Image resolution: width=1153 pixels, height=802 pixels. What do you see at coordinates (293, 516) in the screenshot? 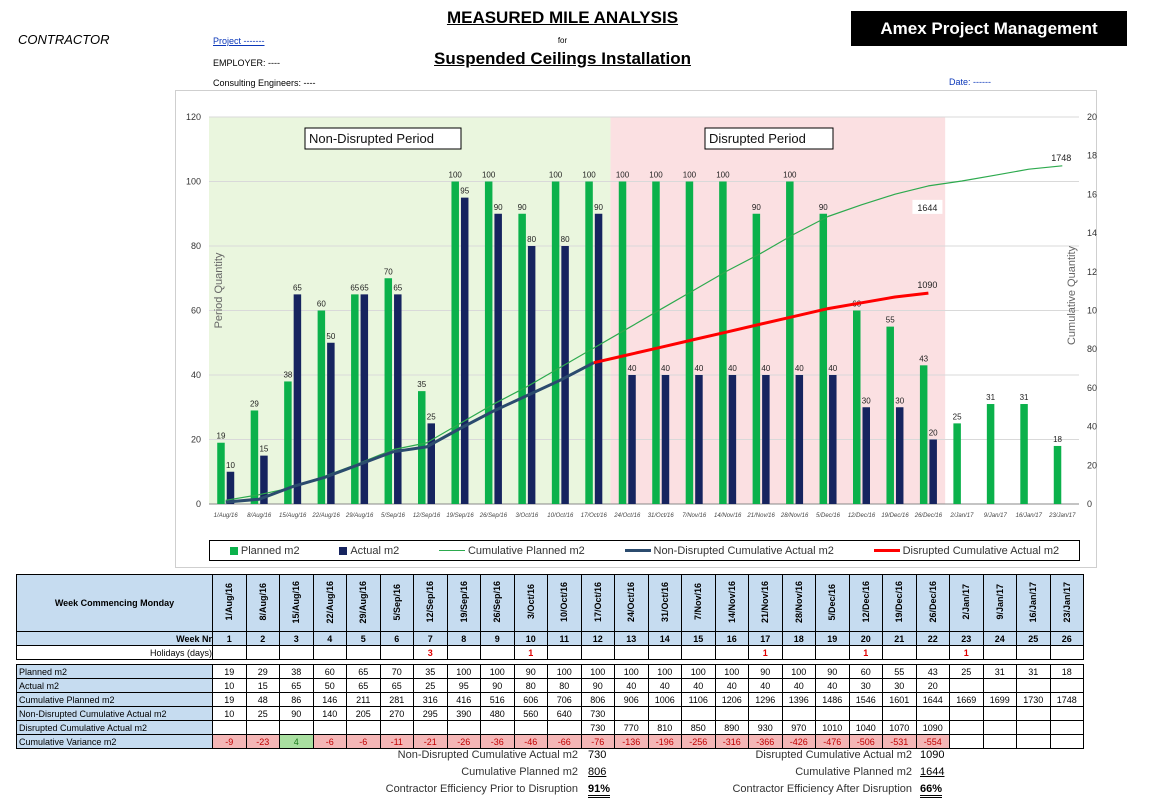
I see `x-axis-tick-label: 15/Aug/16` at bounding box center [293, 516].